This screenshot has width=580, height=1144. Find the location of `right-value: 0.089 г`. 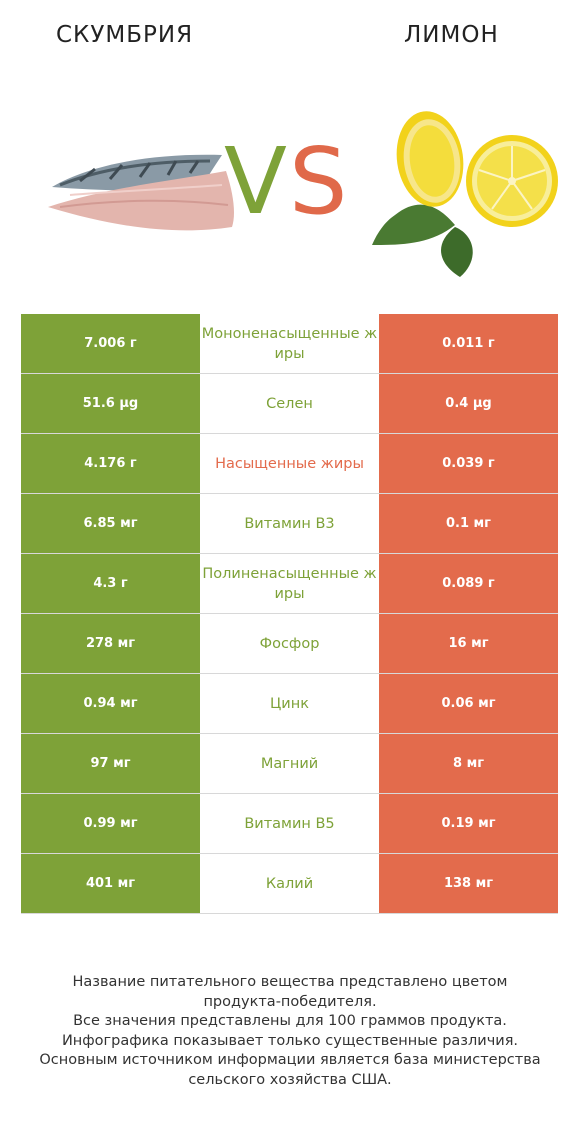

right-value: 0.089 г is located at coordinates (468, 583).